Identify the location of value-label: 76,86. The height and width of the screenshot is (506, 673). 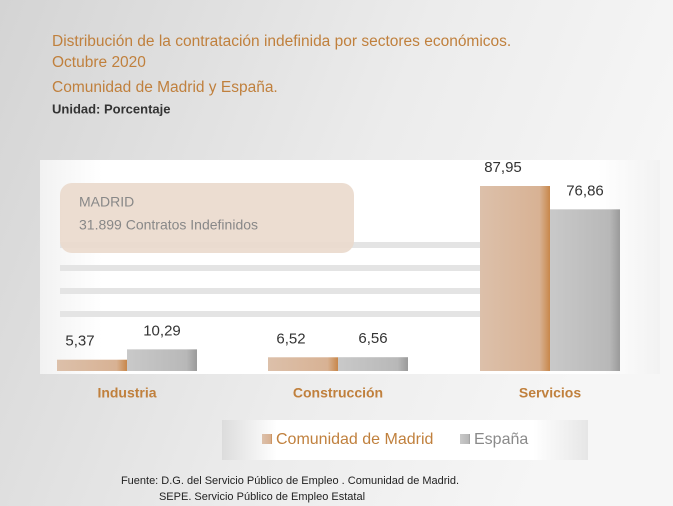
(585, 190).